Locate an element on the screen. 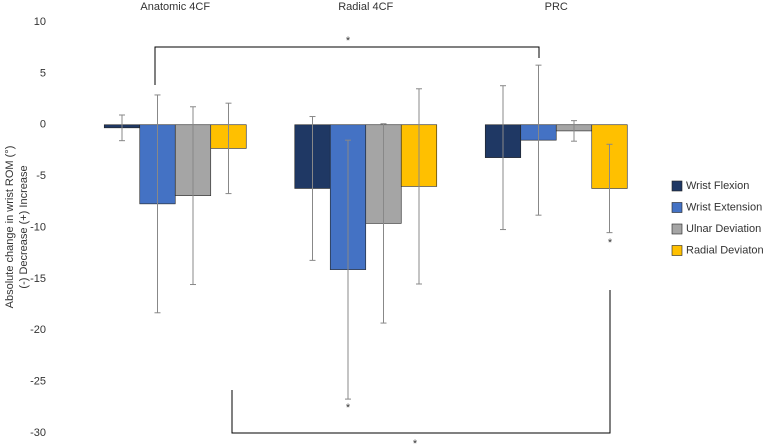 This screenshot has height=448, width=764. legend-label: Wrist Flexion is located at coordinates (717, 186).